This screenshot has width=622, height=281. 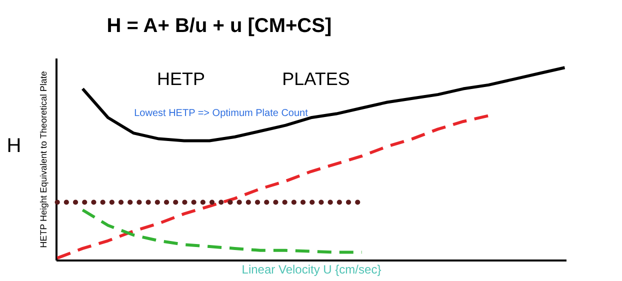 I want to click on x-axis-title: Linear Velocity U {cm/sec}, so click(x=312, y=269).